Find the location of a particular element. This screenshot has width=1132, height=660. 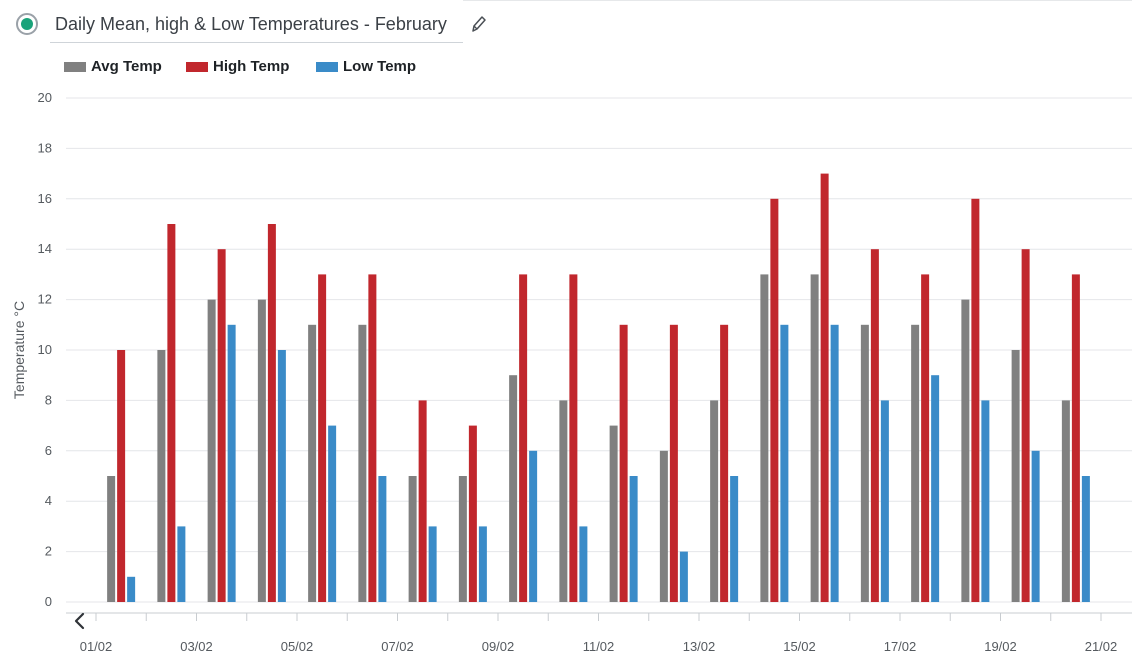

y-tick-label: 10 is located at coordinates (45, 349).